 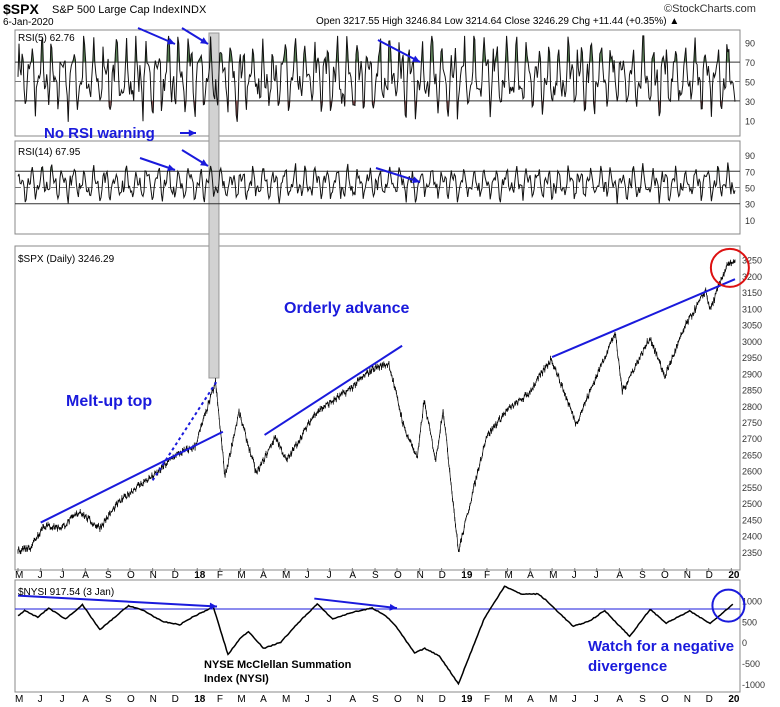 I want to click on price-tick-label: 2600, so click(x=752, y=472).